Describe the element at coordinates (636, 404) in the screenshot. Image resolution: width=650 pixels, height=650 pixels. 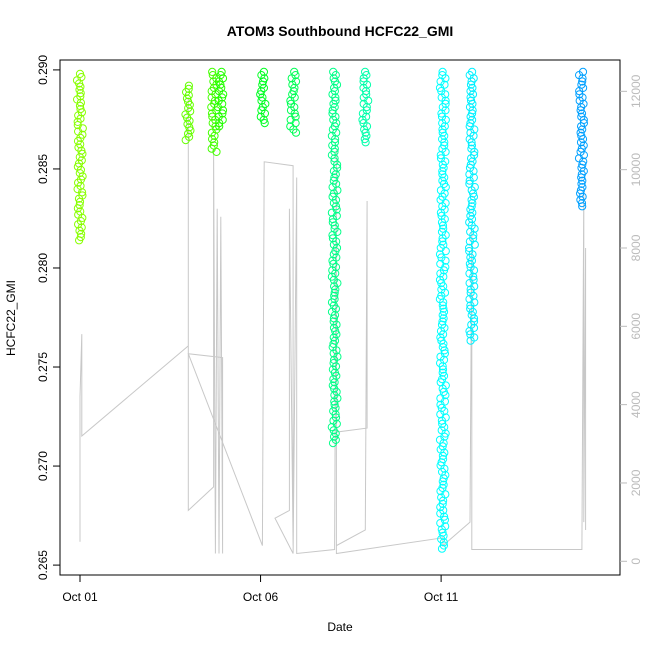
I see `y2-tick-label: 4000` at that location.